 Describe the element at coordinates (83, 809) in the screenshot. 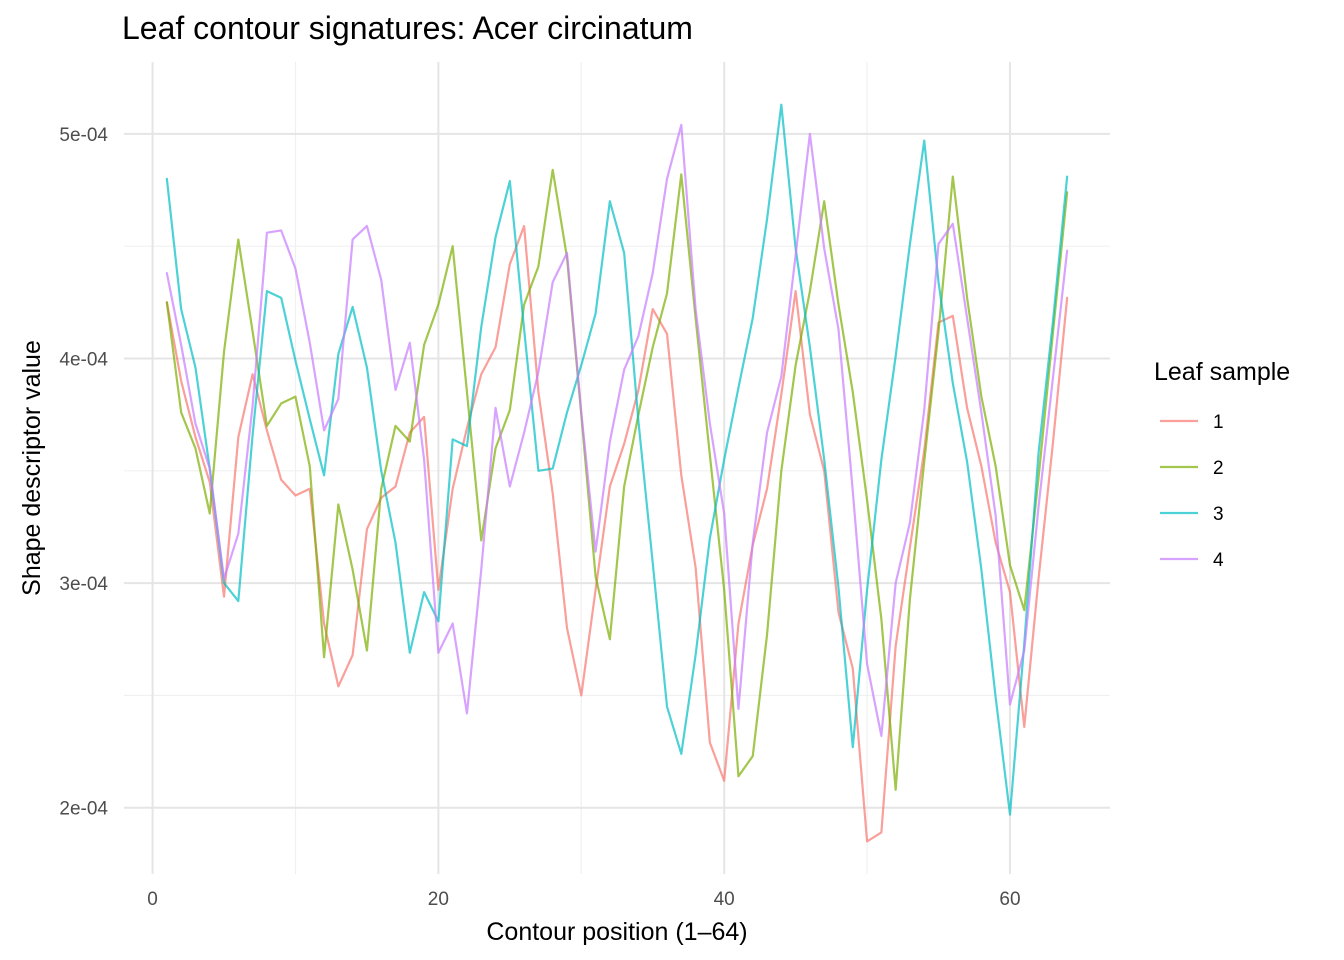

I see `y-tick-label: 2e-04` at that location.